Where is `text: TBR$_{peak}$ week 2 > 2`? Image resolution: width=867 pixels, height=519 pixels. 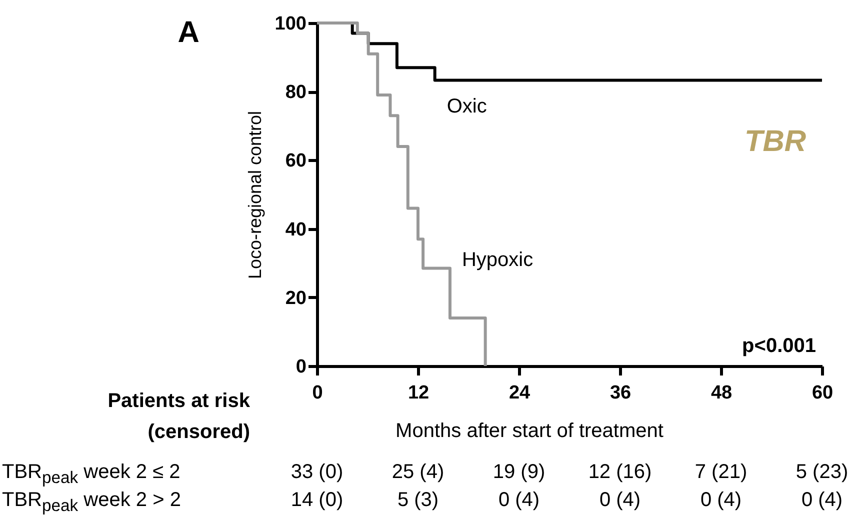 text: TBR$_{peak}$ week 2 > 2 is located at coordinates (91, 502).